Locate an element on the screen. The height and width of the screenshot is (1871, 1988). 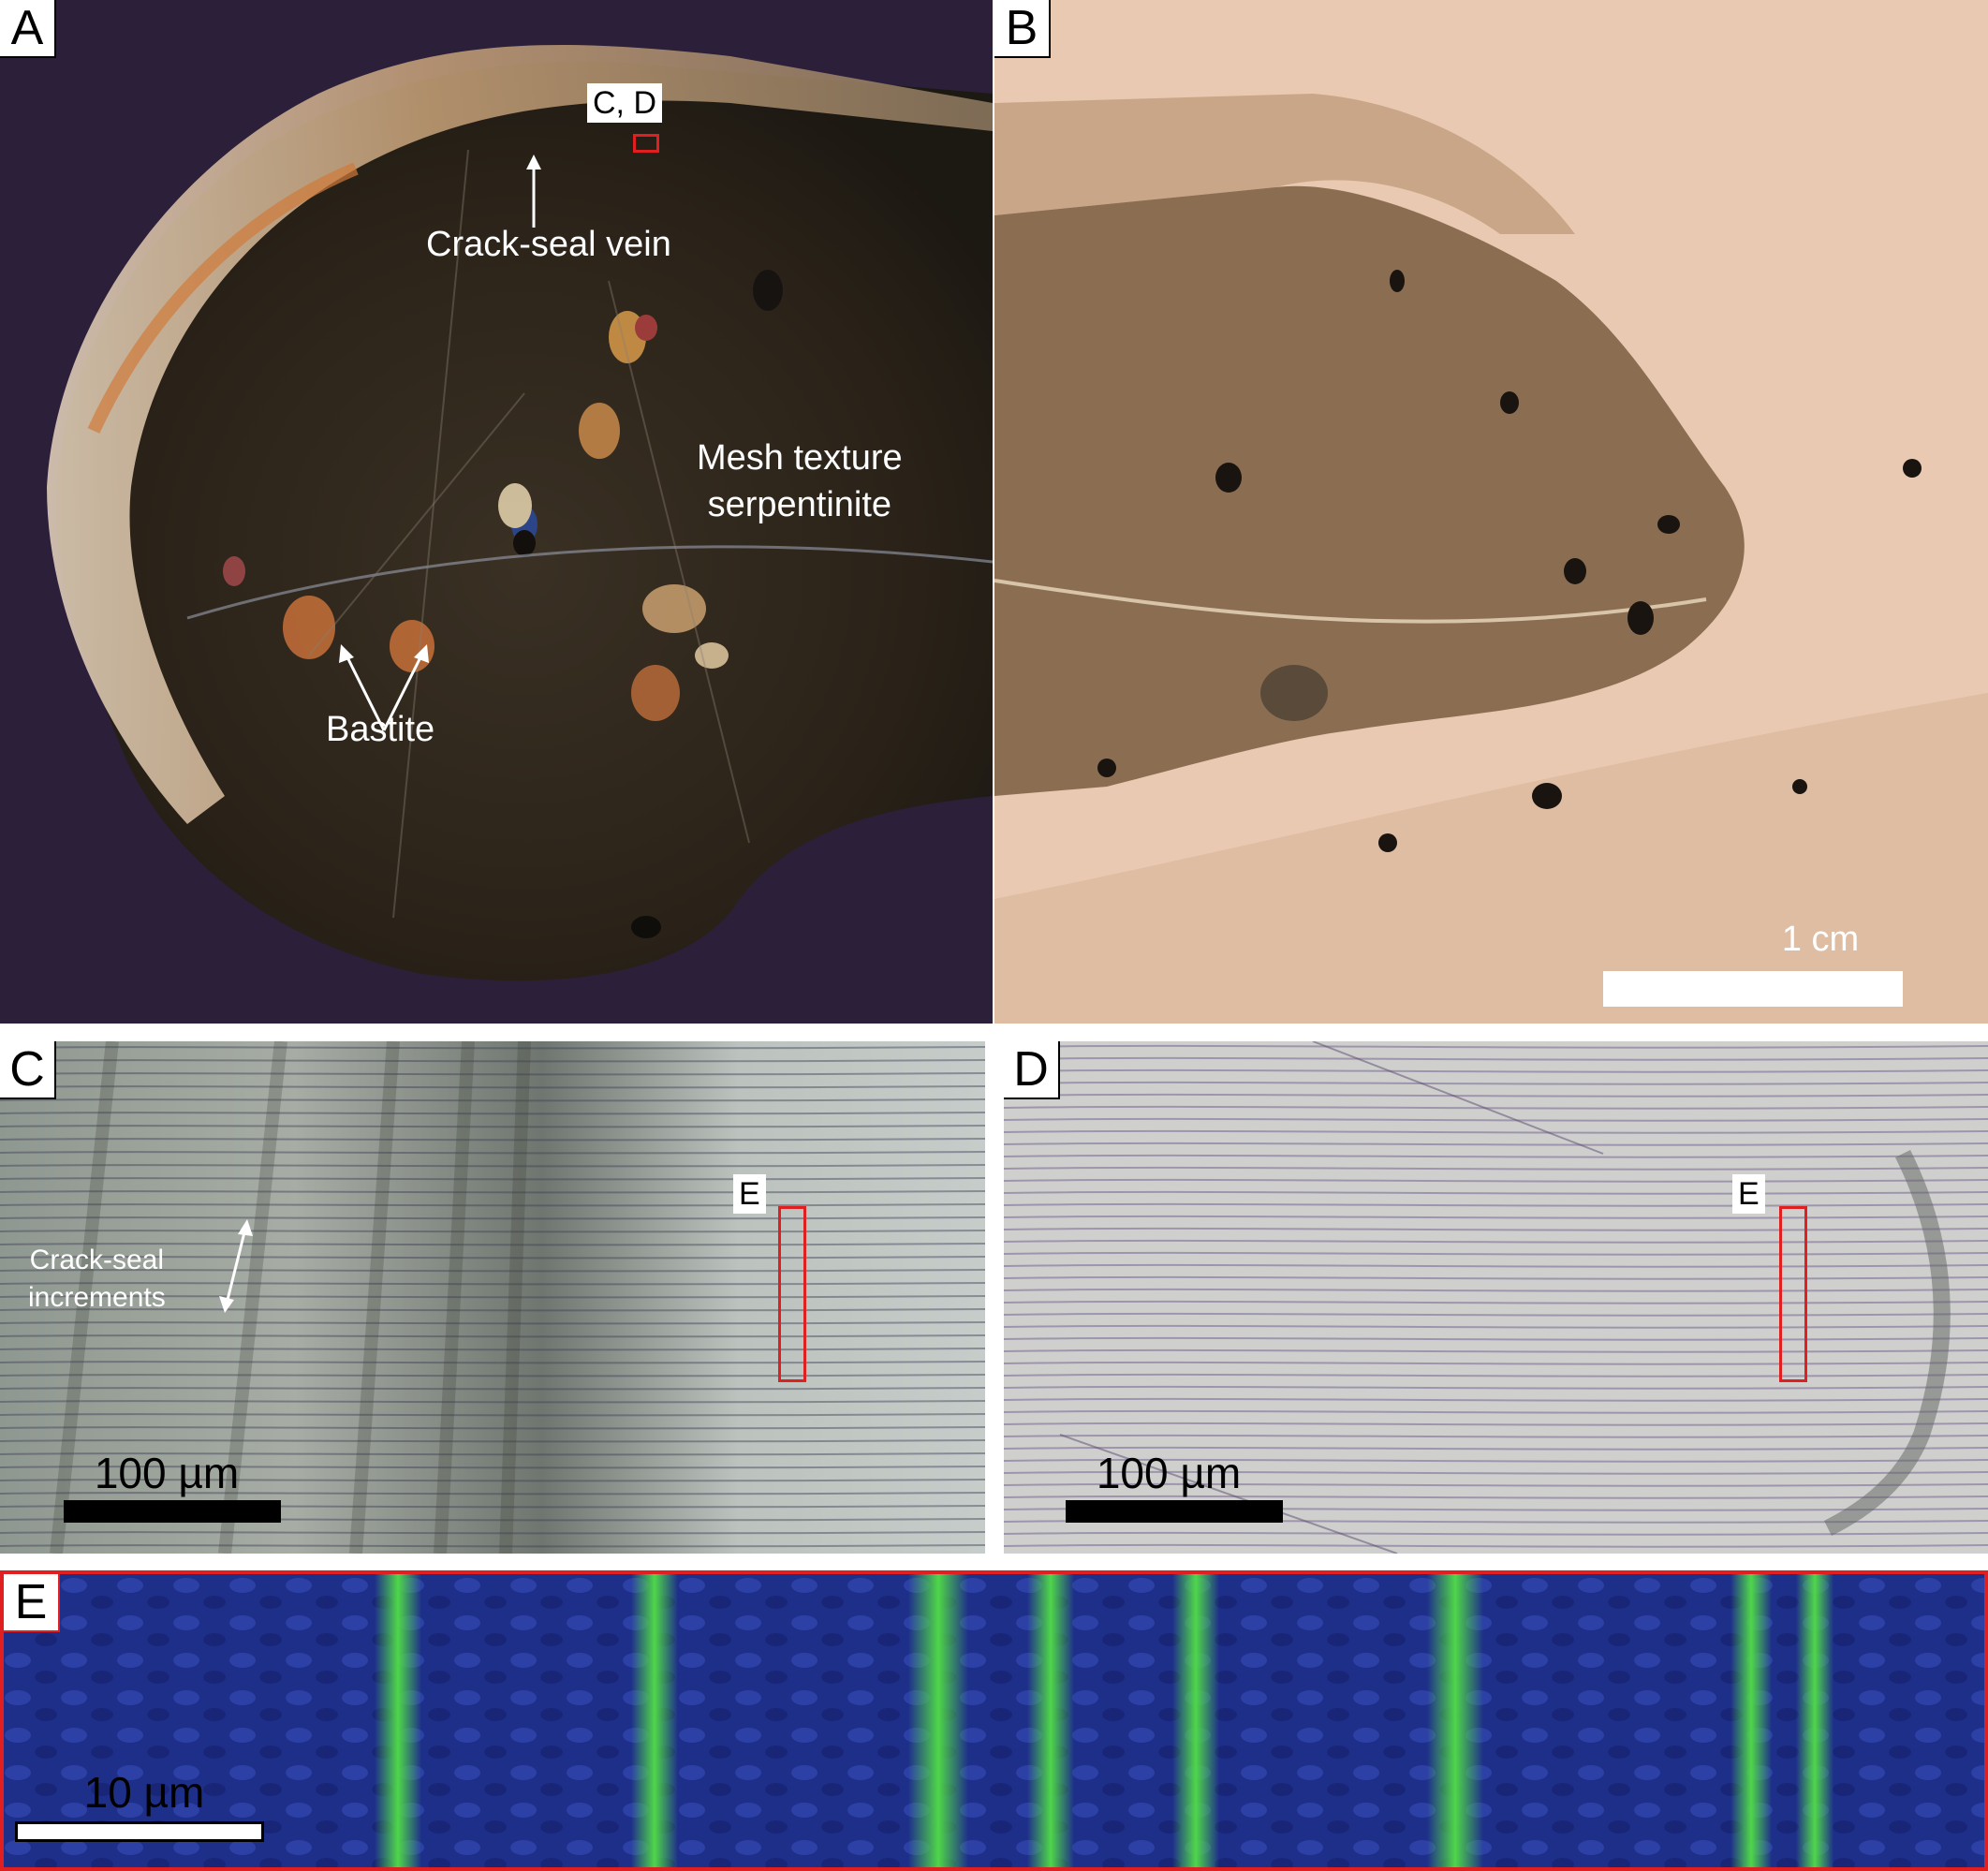
scale-label-100um-d: 100 µm is located at coordinates (1169, 1473).